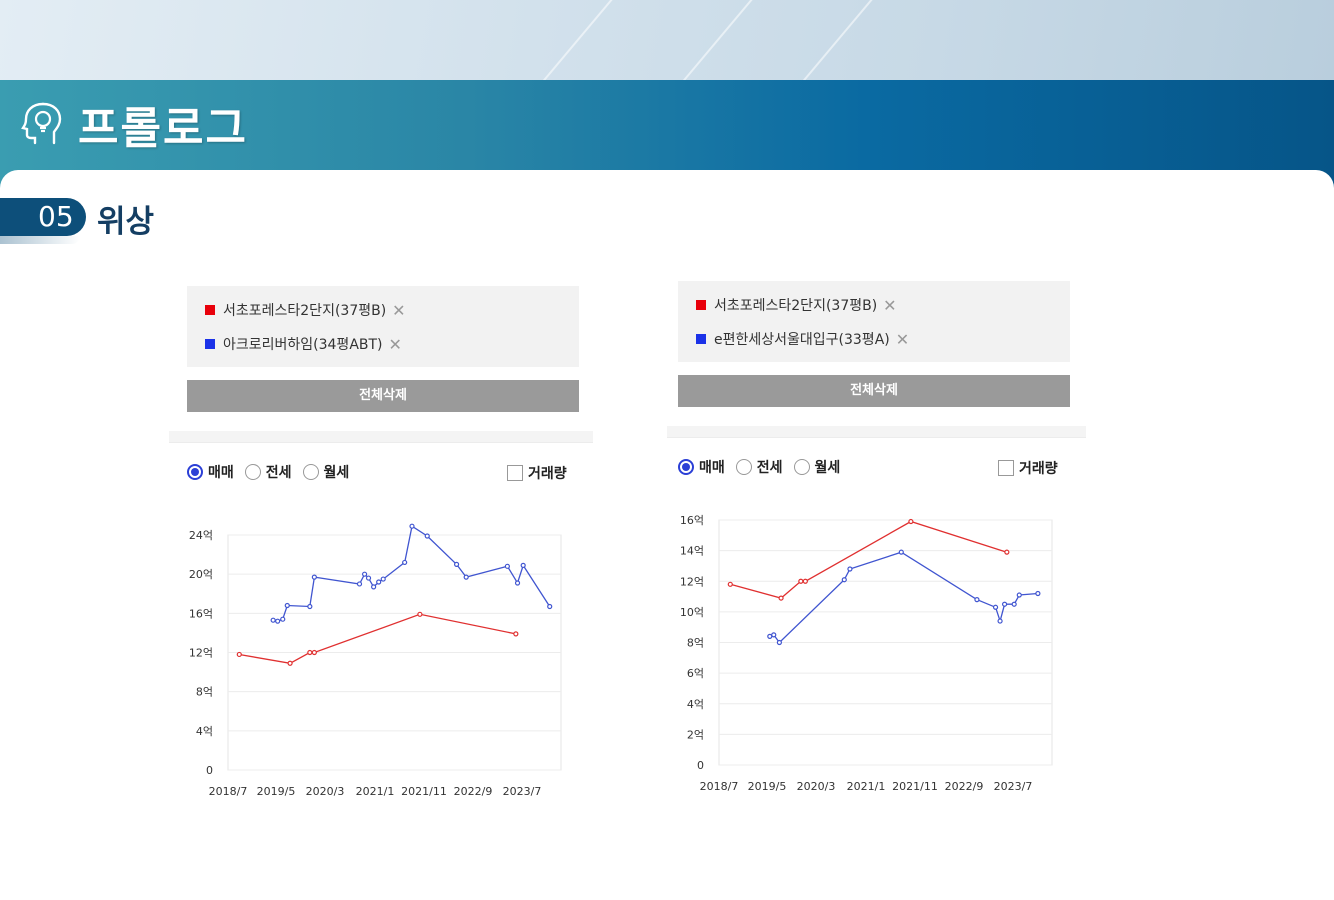 Image resolution: width=1334 pixels, height=900 pixels. Describe the element at coordinates (695, 734) in the screenshot. I see `y-tick-label: 2억` at that location.